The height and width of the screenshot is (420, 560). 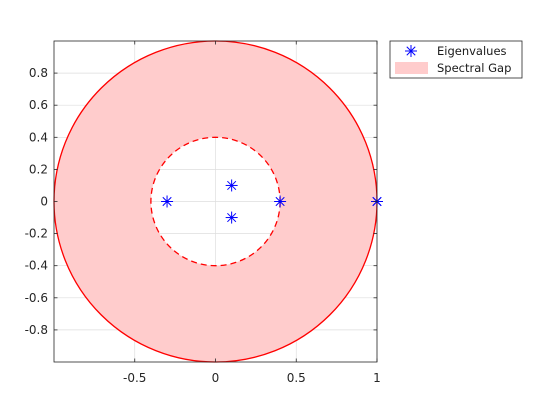 I want to click on legend-eigenvalues-marker, so click(x=411, y=51).